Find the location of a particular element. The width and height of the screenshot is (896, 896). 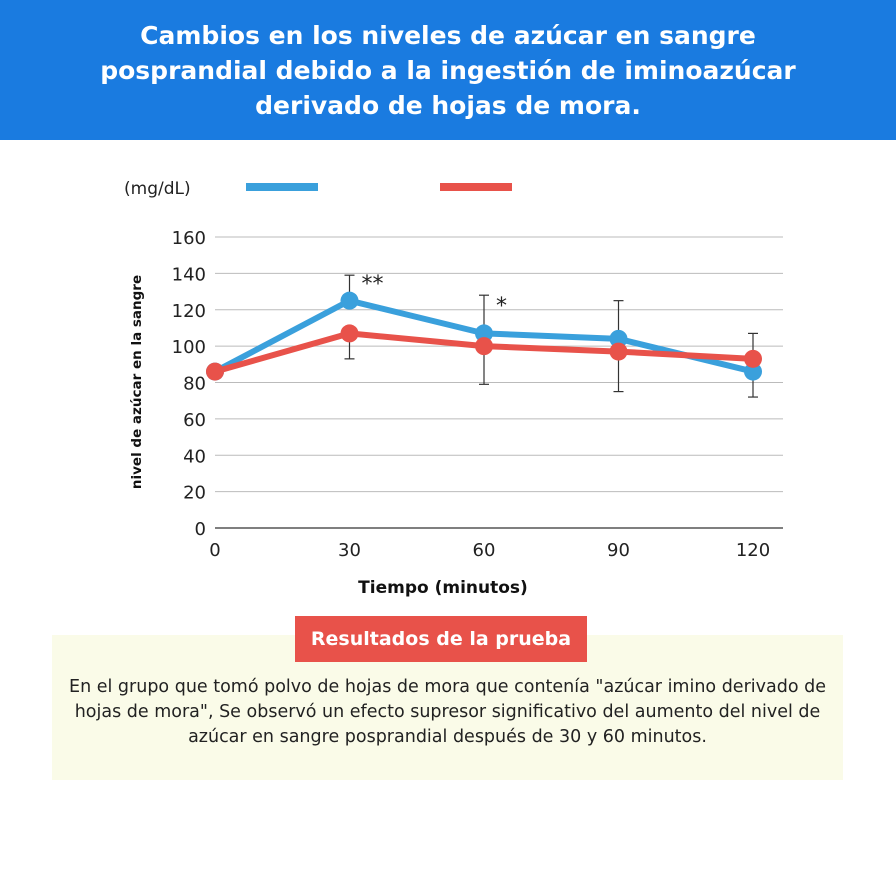

y-tick-label: 60 is located at coordinates (194, 420).